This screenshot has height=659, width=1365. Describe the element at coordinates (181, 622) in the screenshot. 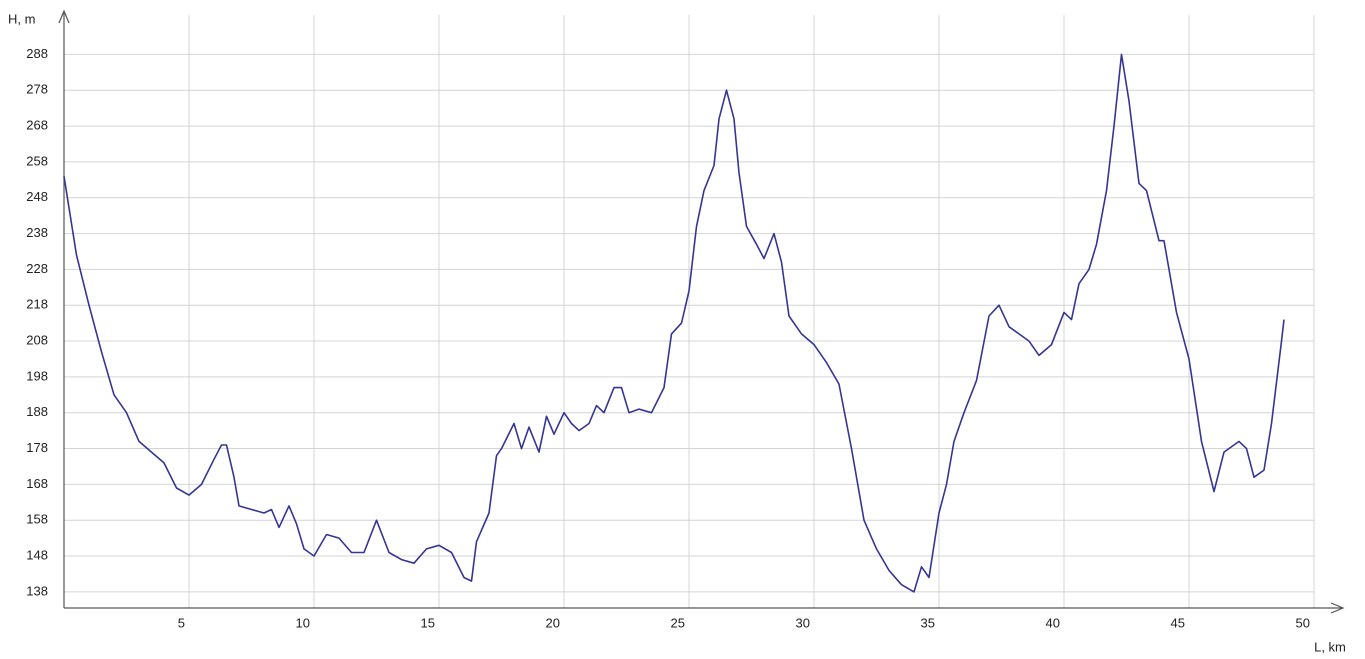

I see `x-tick-label: 5` at that location.